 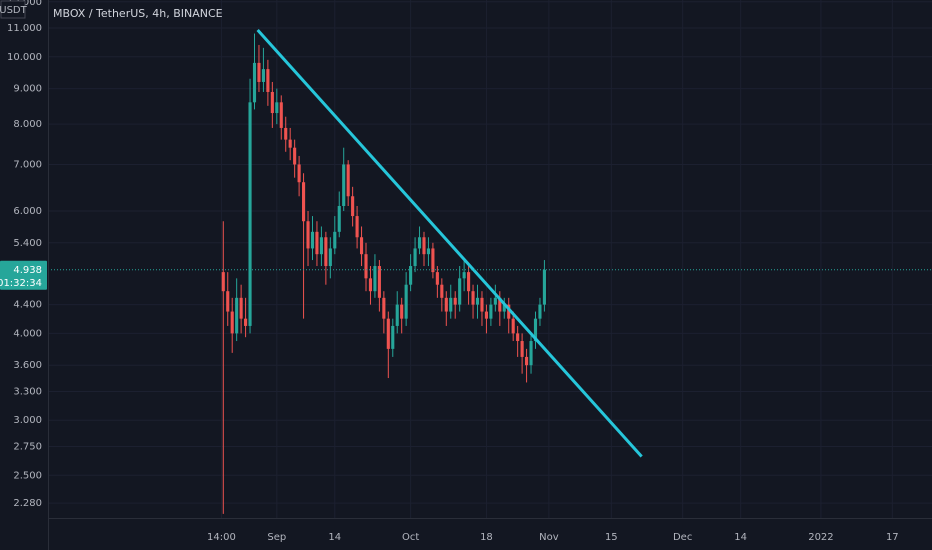 What do you see at coordinates (27, 124) in the screenshot?
I see `y-tick-label: 8.000` at bounding box center [27, 124].